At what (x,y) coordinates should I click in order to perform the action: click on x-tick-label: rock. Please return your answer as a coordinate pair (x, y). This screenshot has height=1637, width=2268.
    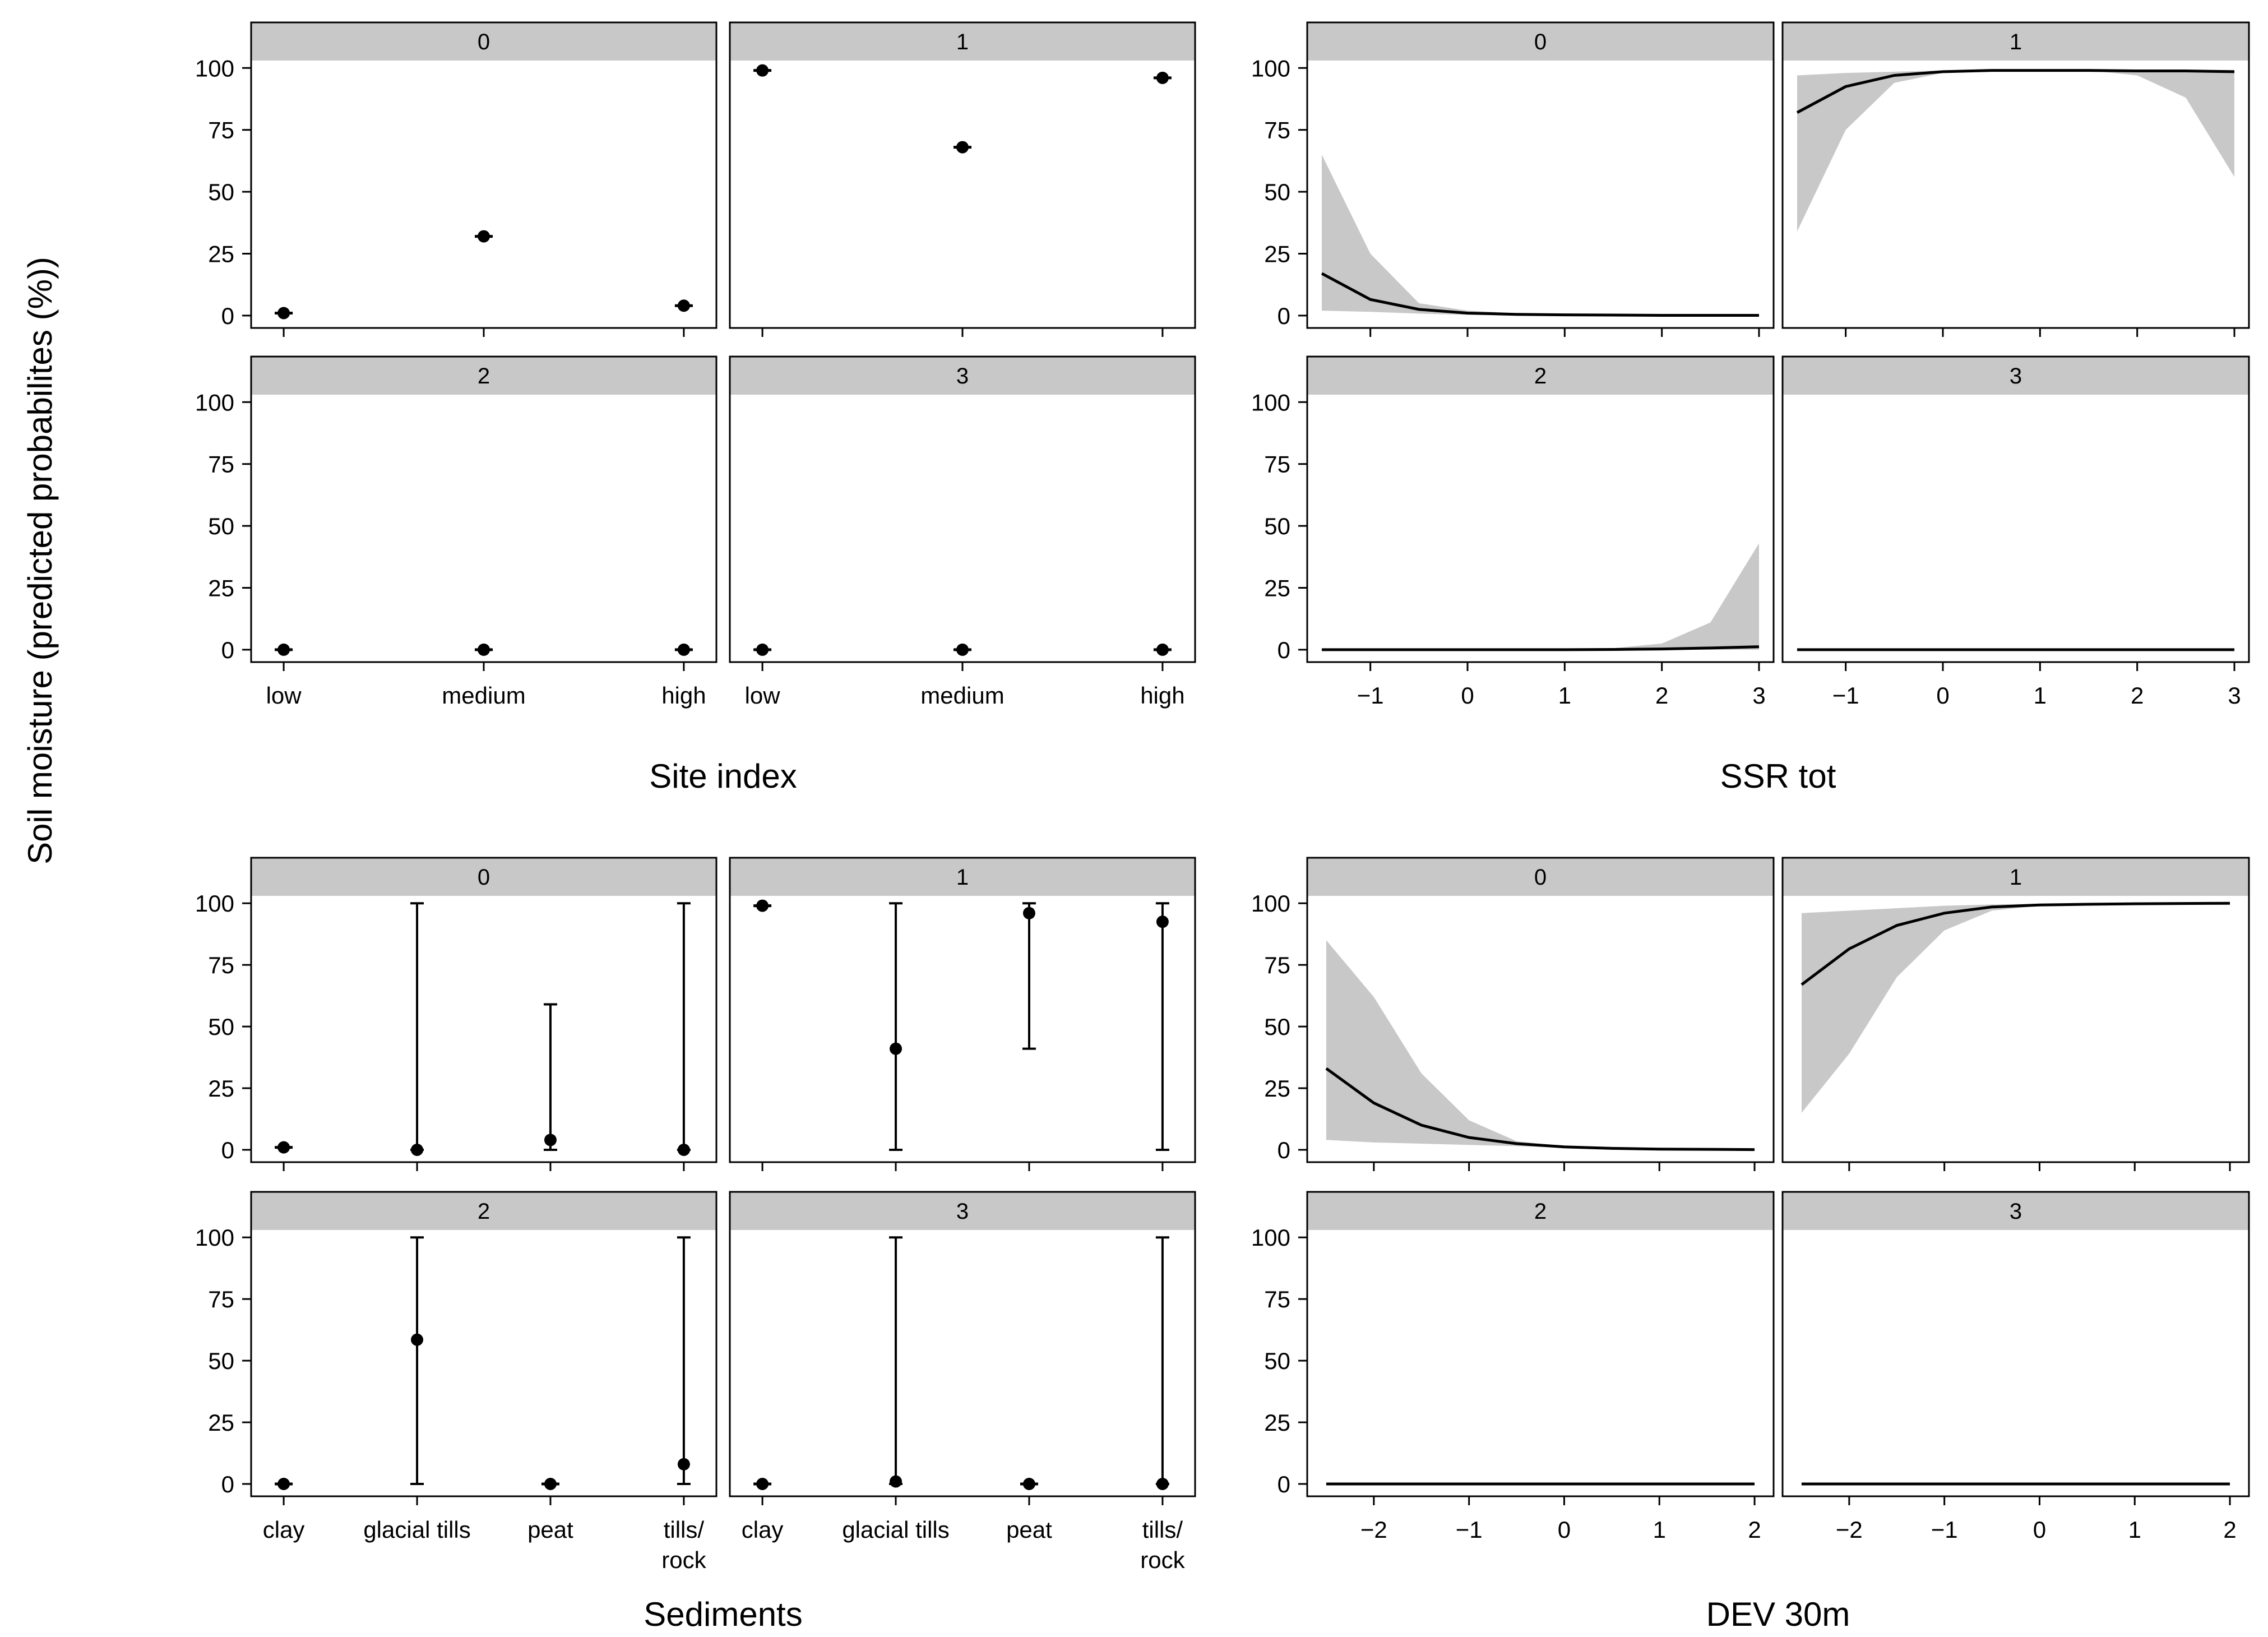
    Looking at the image, I should click on (1162, 1560).